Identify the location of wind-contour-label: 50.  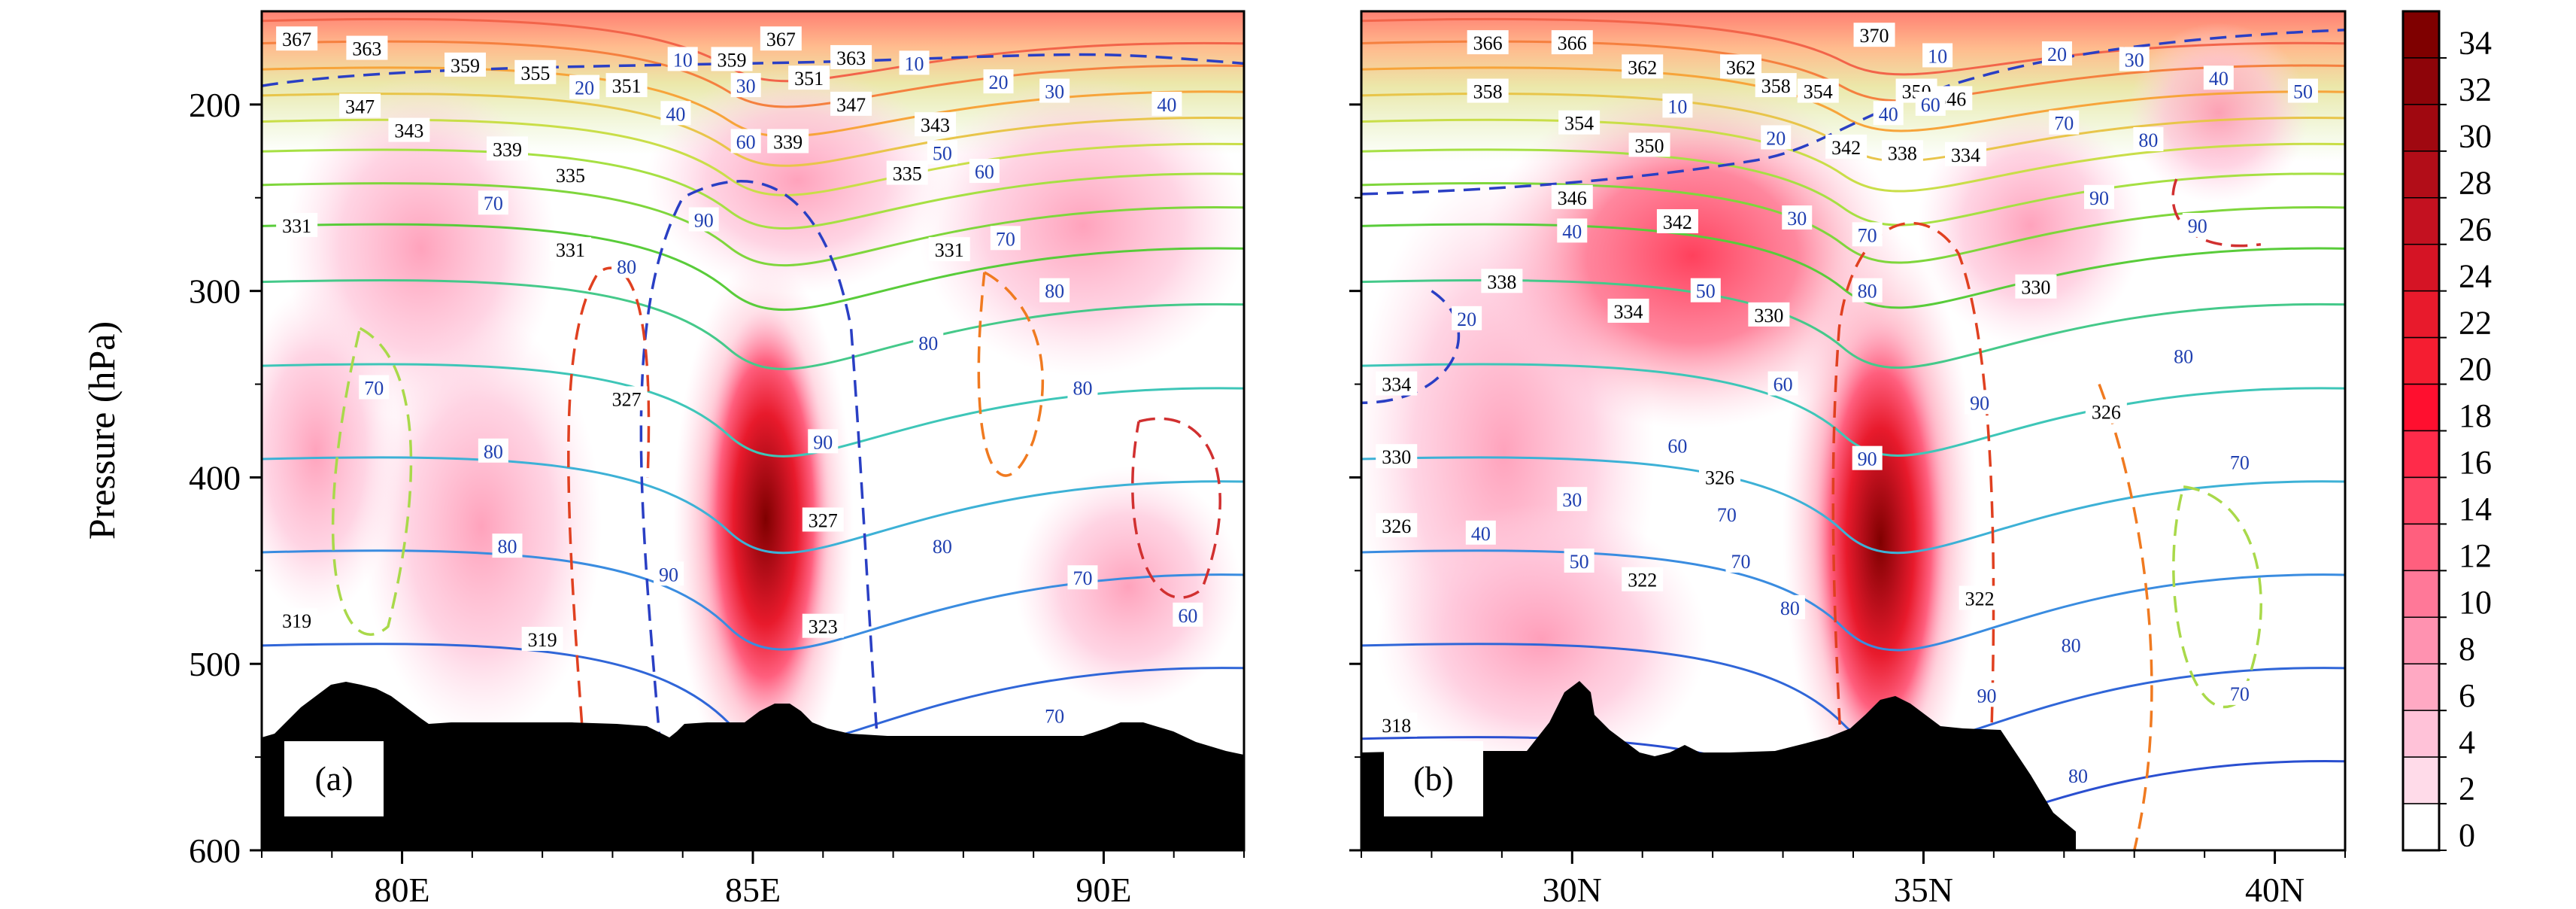
(2302, 90).